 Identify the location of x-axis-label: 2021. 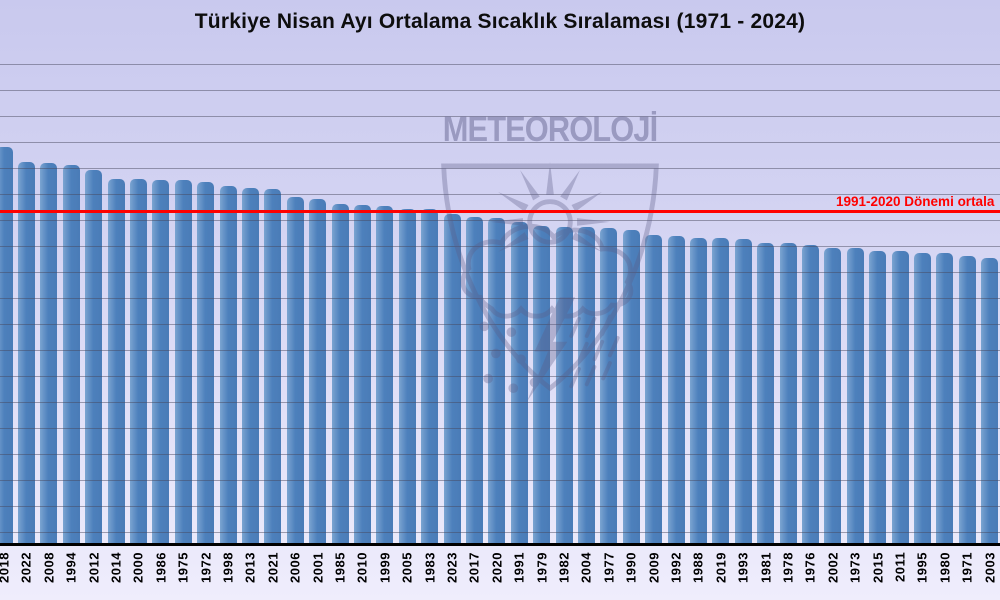
(273, 567).